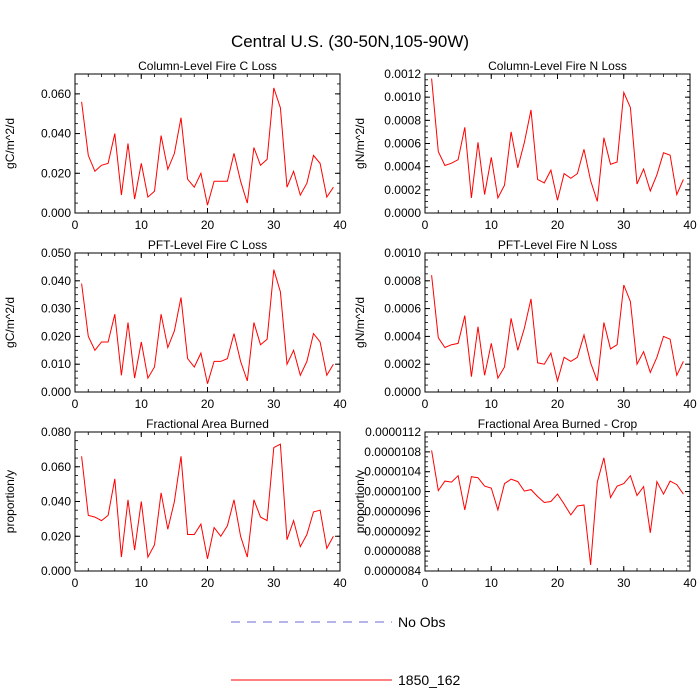 The height and width of the screenshot is (700, 700). Describe the element at coordinates (402, 74) in the screenshot. I see `y-tick-label: 0.0012` at that location.